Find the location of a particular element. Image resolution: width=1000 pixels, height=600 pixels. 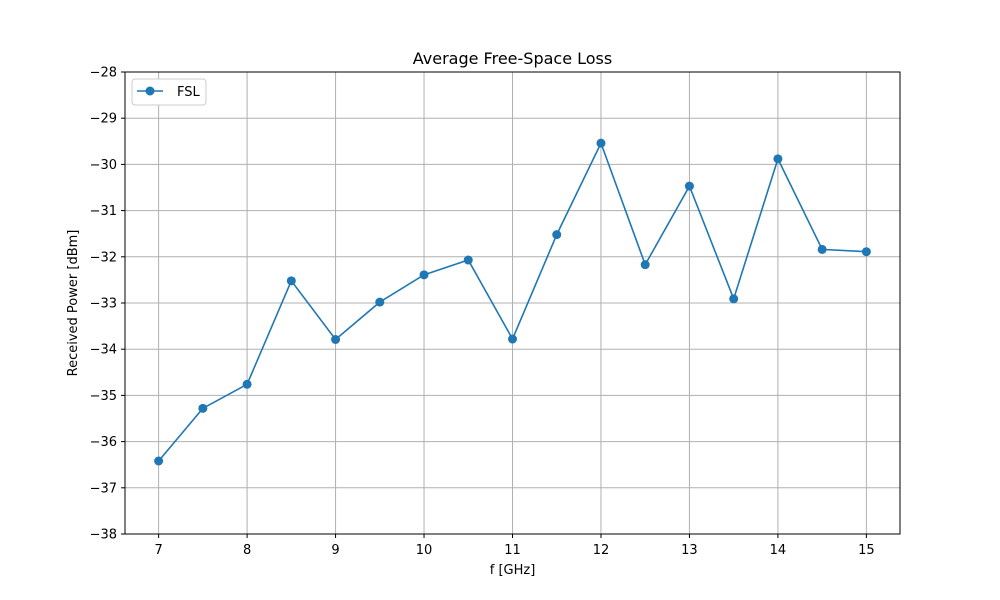

y-tick-label: −31 is located at coordinates (103, 211).